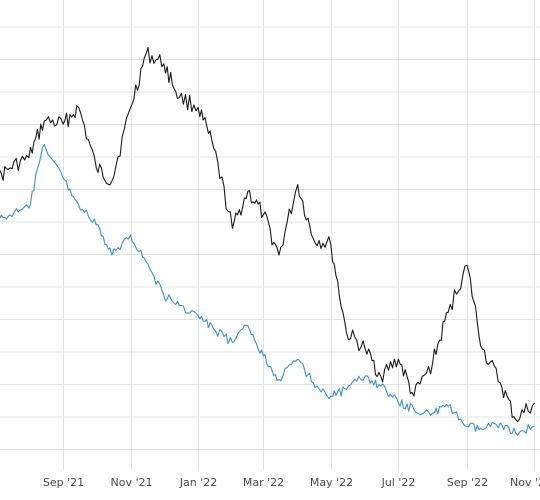 The height and width of the screenshot is (500, 540). What do you see at coordinates (198, 482) in the screenshot?
I see `x-tick-label: Jan '22` at bounding box center [198, 482].